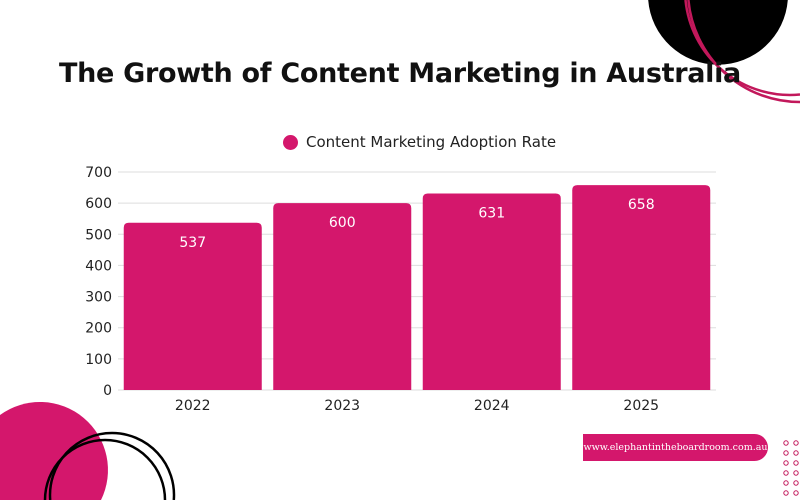 This screenshot has width=800, height=500. What do you see at coordinates (192, 243) in the screenshot?
I see `data-label: 537` at bounding box center [192, 243].